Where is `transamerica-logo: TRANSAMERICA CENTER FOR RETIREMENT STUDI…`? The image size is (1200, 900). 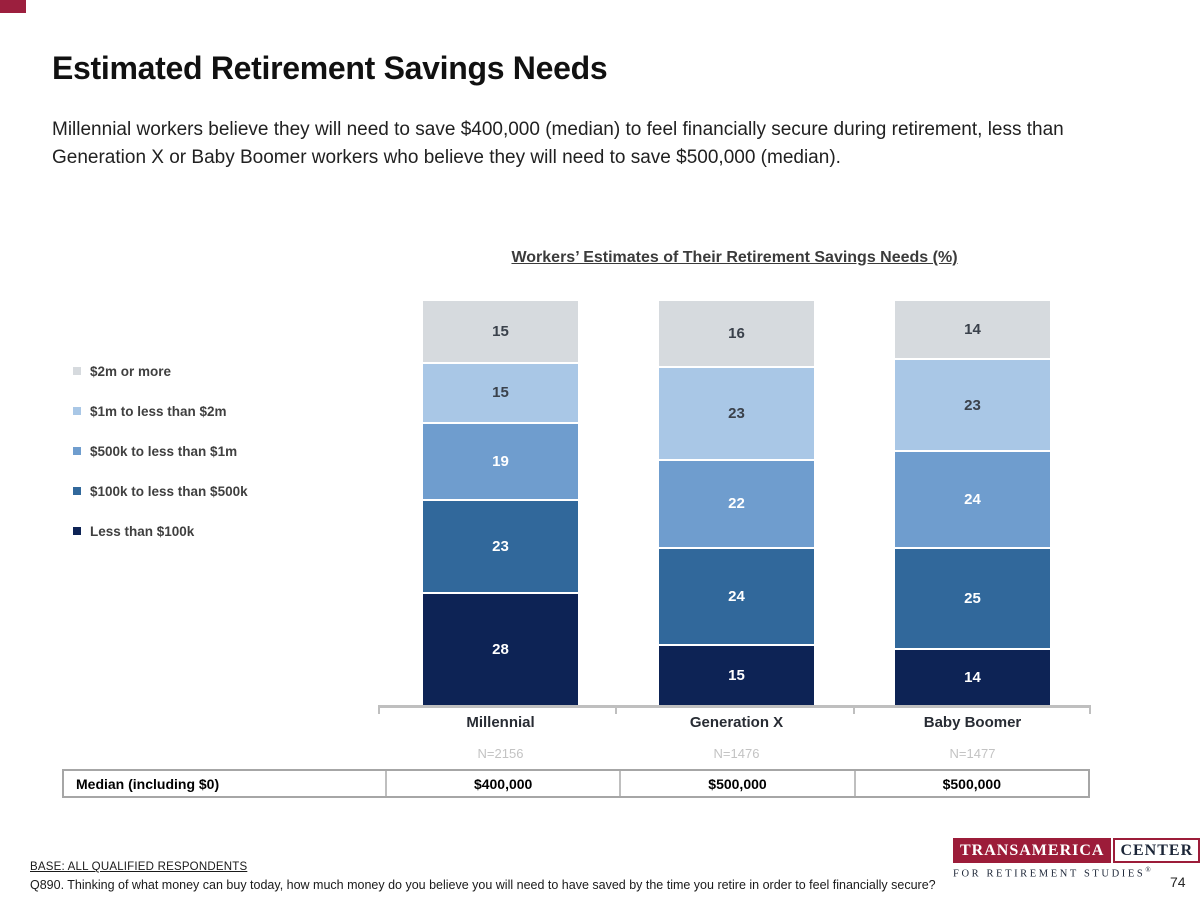
transamerica-logo: TRANSAMERICA CENTER FOR RETIREMENT STUDI… is located at coordinates (1076, 859).